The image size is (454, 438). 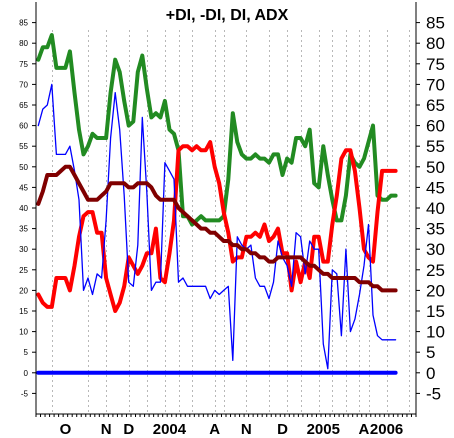 I want to click on y-tick-label-right: 35, so click(x=435, y=229).